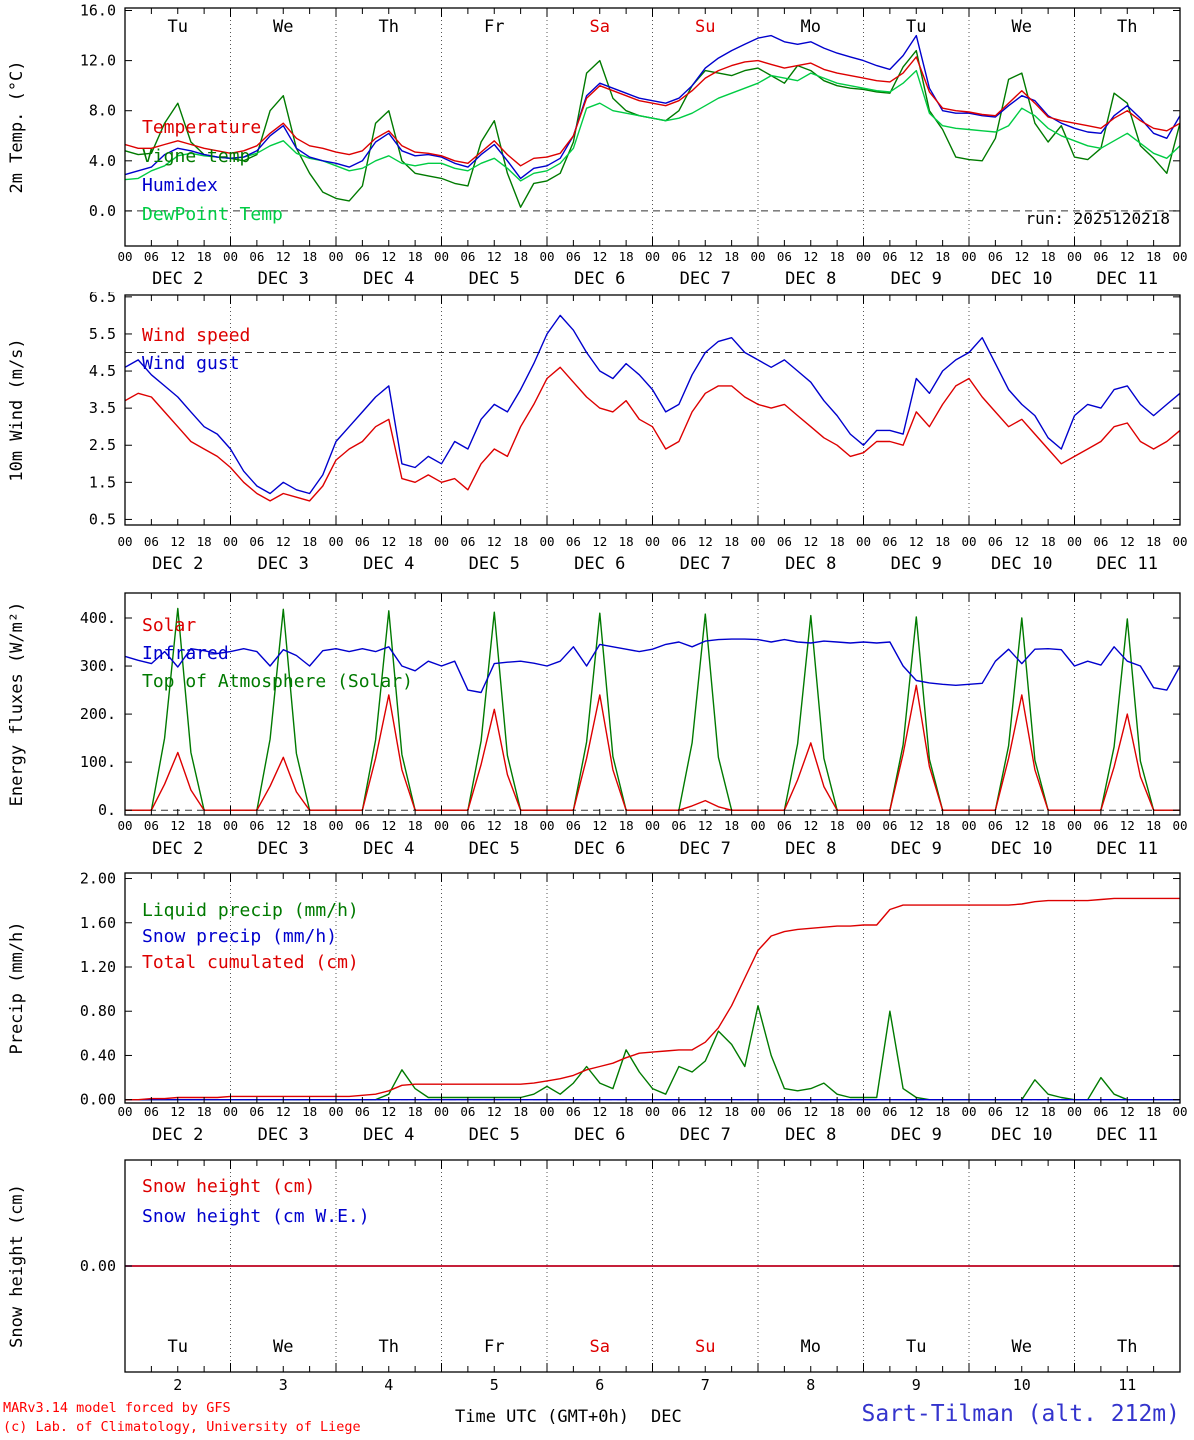  I want to click on y-tick-label: 2.5, so click(102, 445).